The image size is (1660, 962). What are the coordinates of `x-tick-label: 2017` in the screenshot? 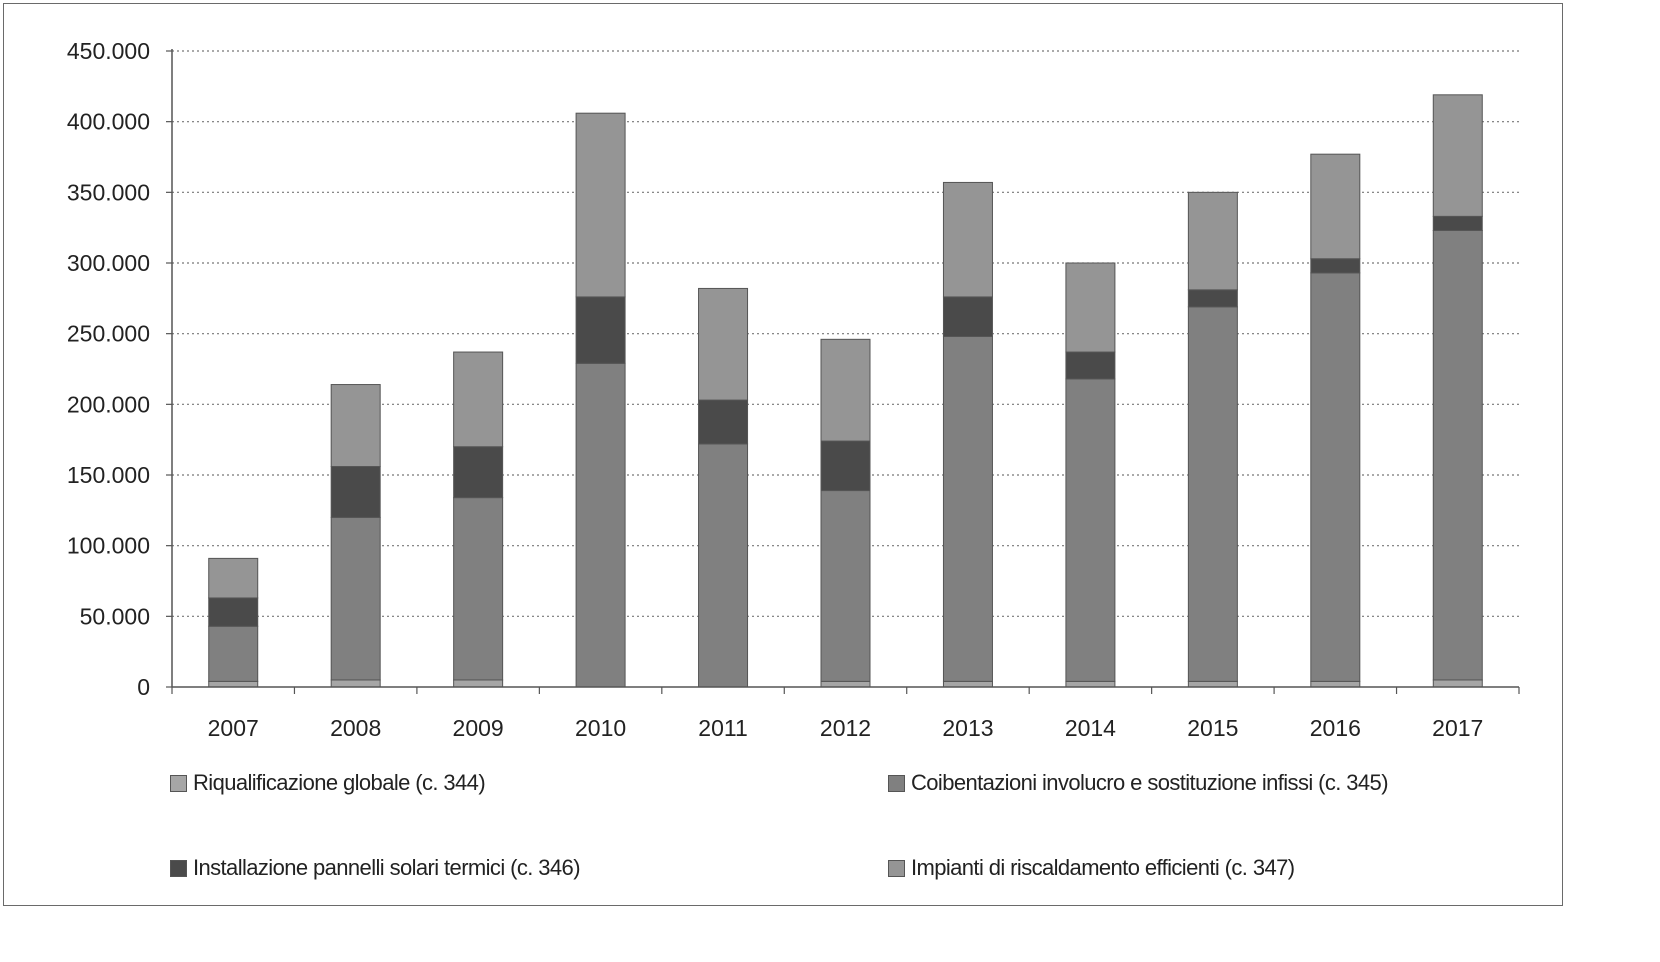 It's located at (1457, 728).